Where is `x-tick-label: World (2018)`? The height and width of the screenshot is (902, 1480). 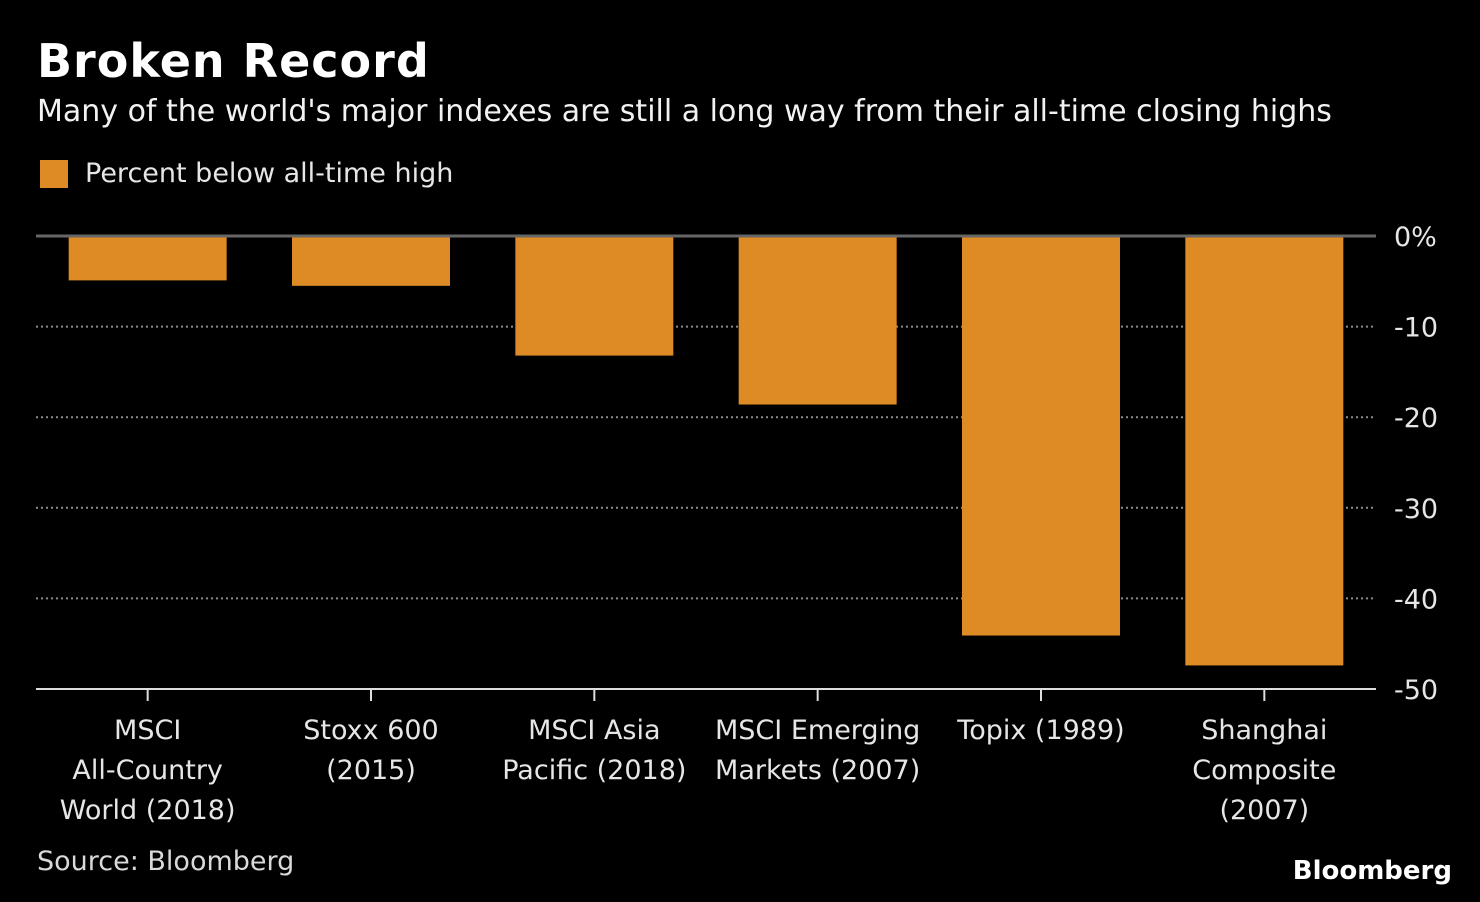
x-tick-label: World (2018) is located at coordinates (148, 810).